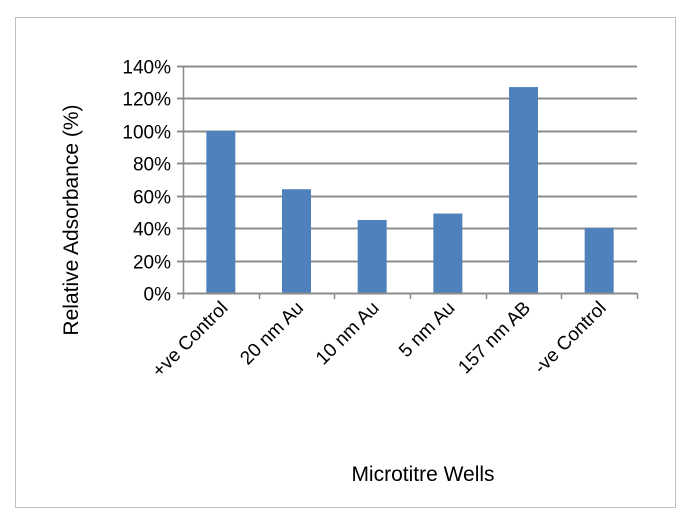 The height and width of the screenshot is (509, 677). Describe the element at coordinates (146, 133) in the screenshot. I see `y-tick-label: 100%` at that location.